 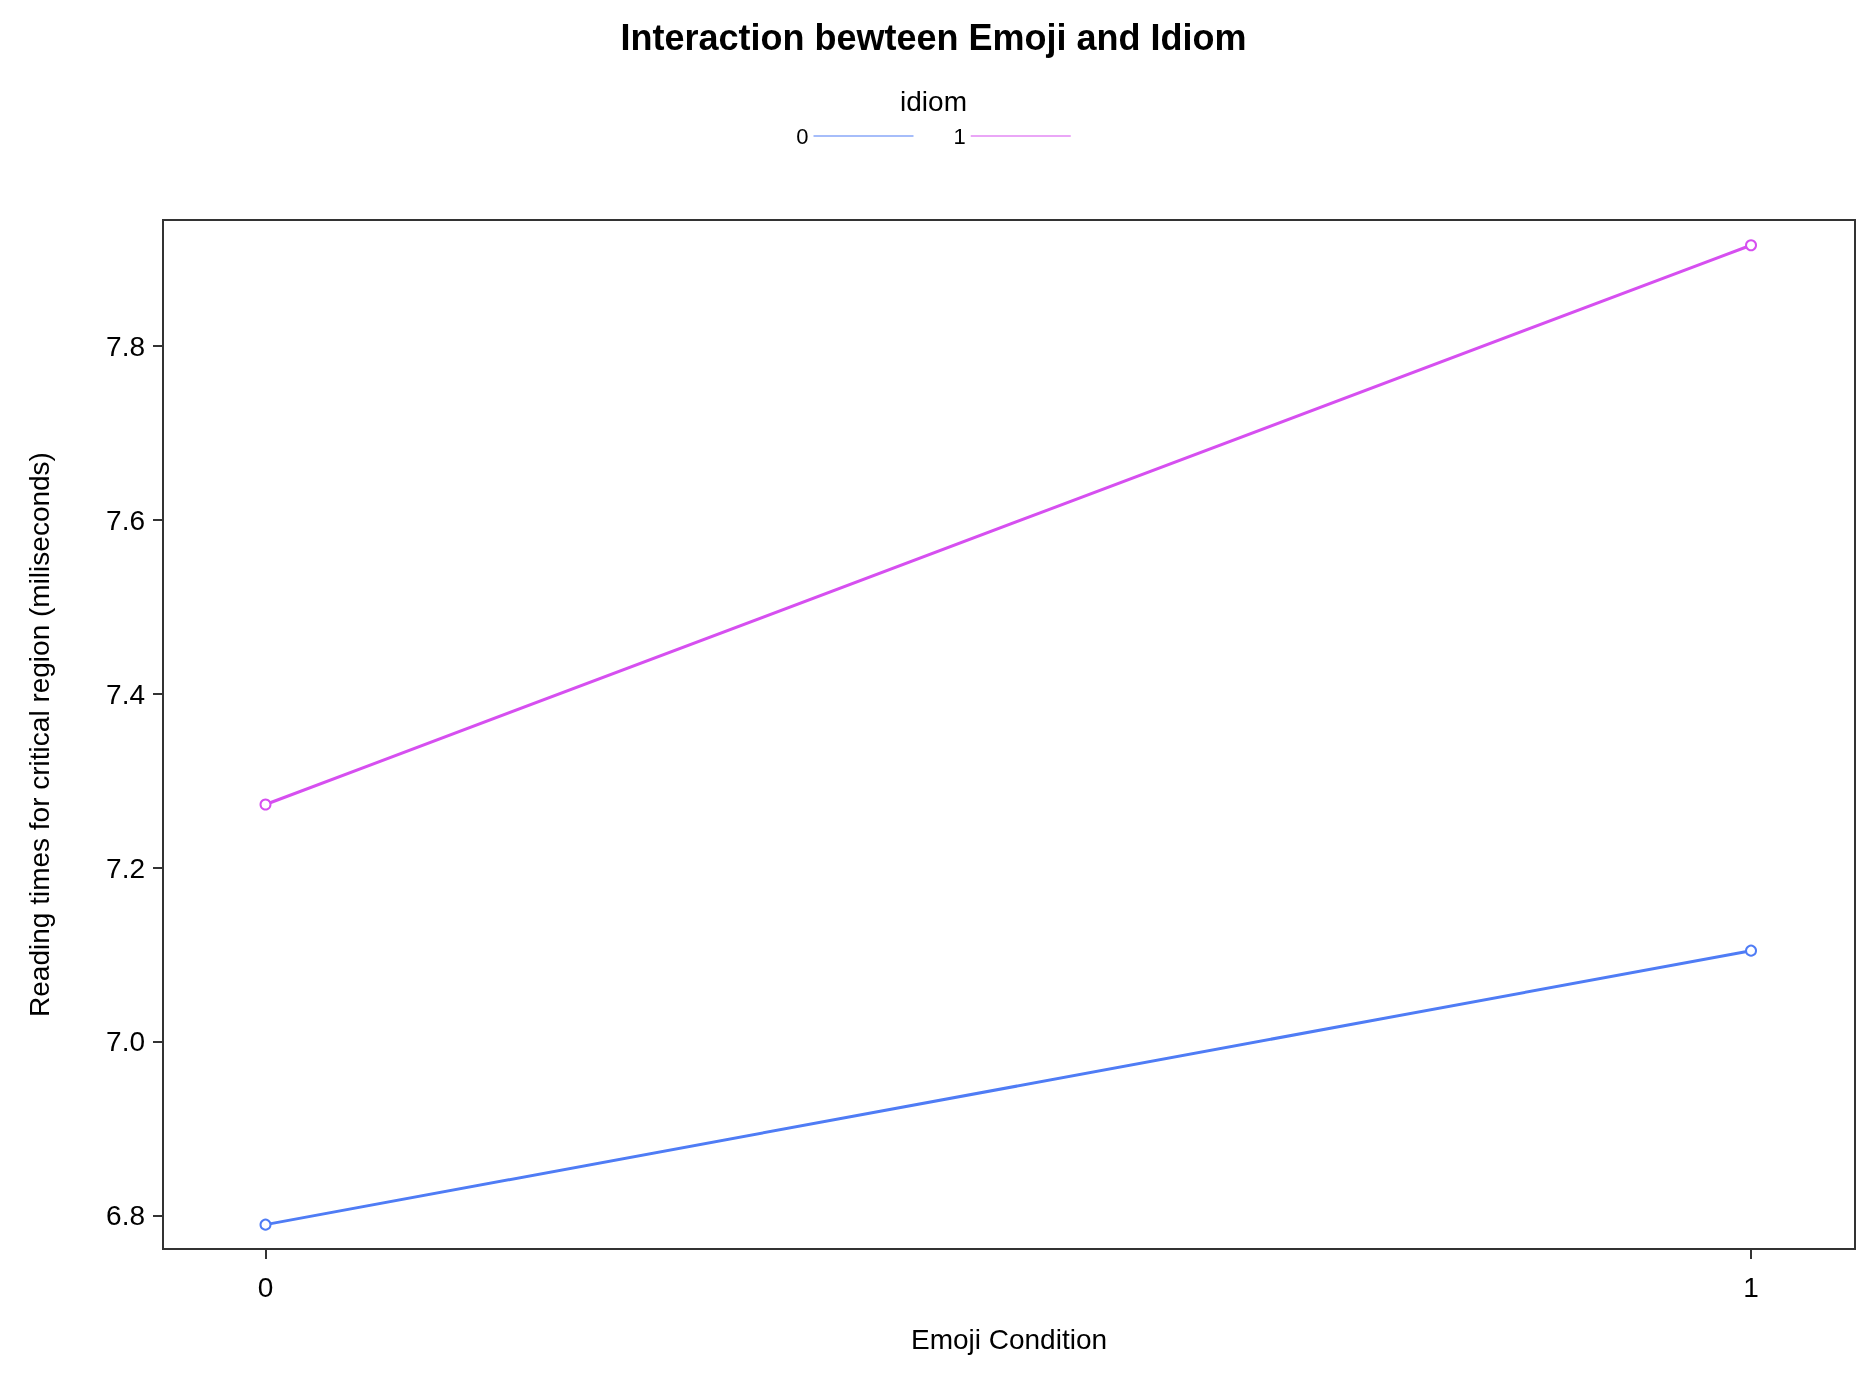 I want to click on y-tick-label: 7.4, so click(x=125, y=694).